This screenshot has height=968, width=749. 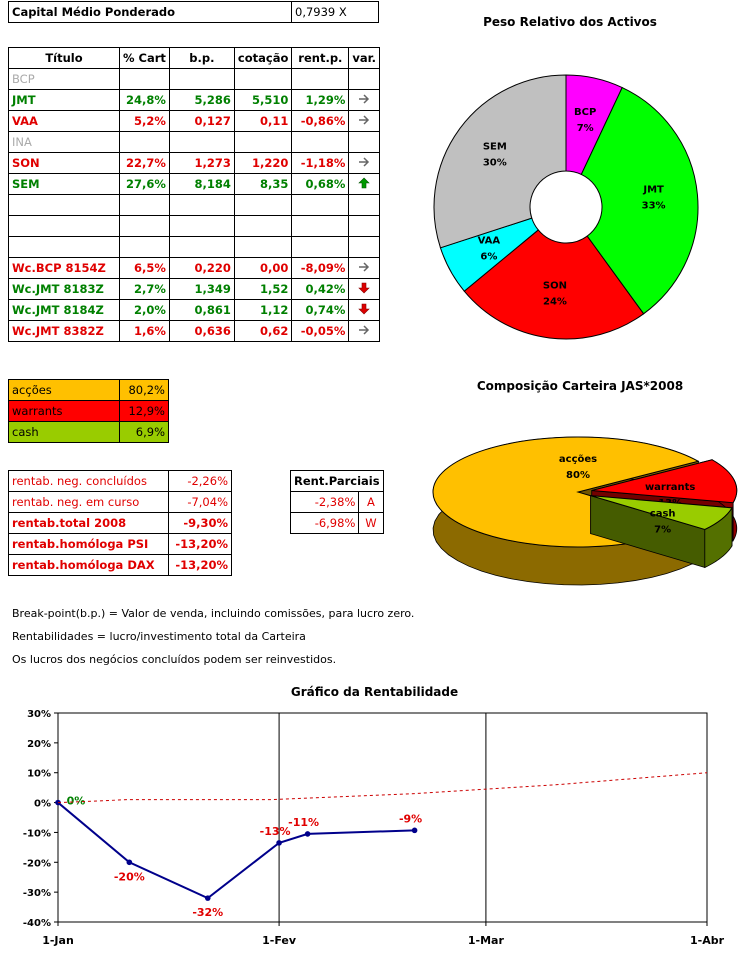 I want to click on returns-row: rentab. neg. em curso -7,04%, so click(x=120, y=502).